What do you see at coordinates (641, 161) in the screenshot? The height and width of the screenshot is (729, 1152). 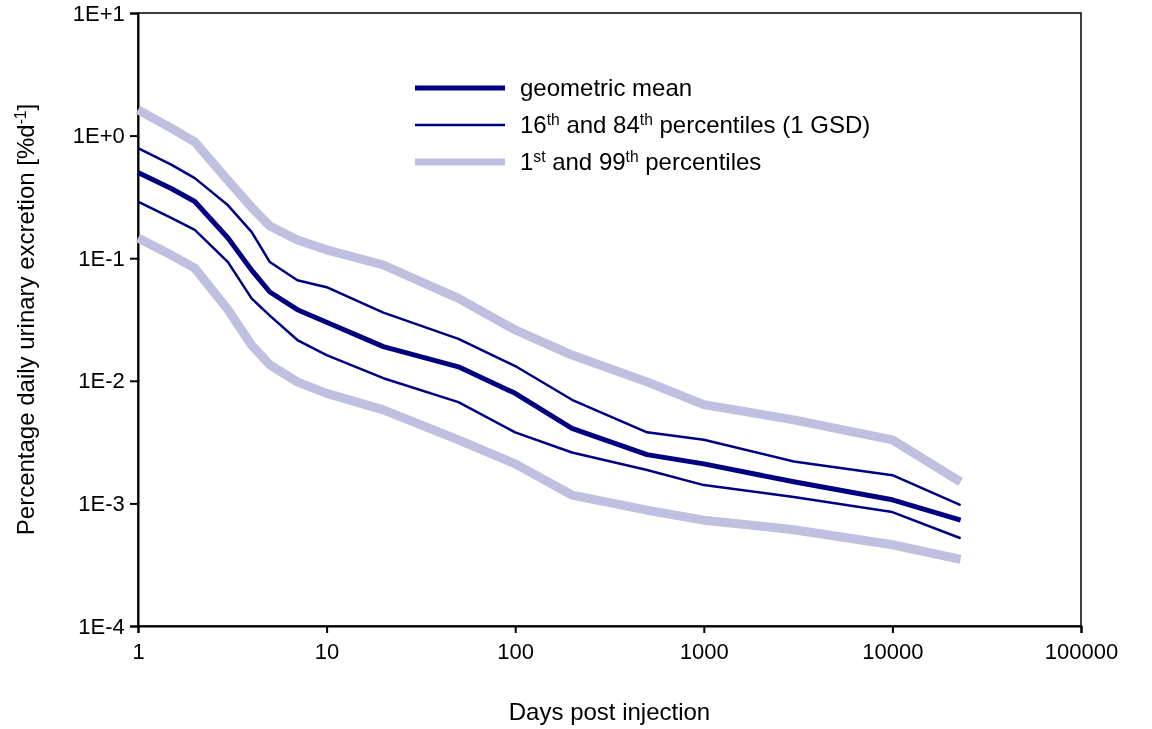 I see `legend-label: 1$^{st}$ and 99$^{th}$ percentiles` at bounding box center [641, 161].